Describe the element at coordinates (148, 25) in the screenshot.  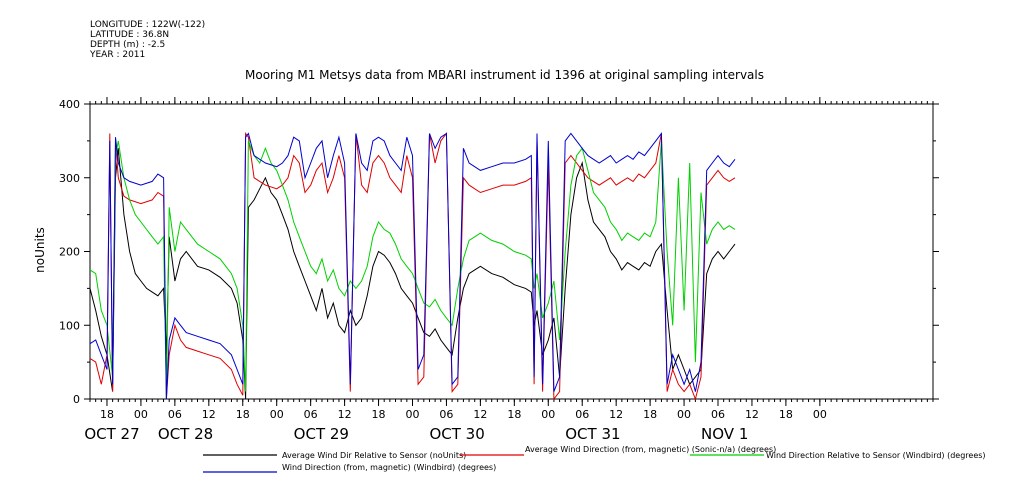
I see `longitude-label: LONGITUDE : 122W(-122)` at that location.